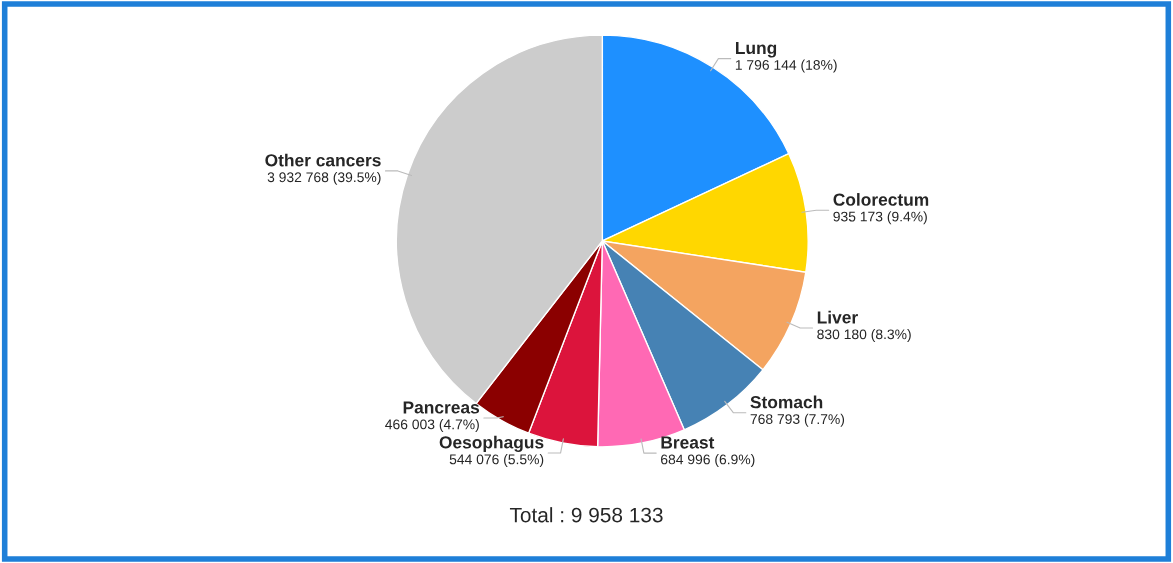  I want to click on data-label: 544 076 (5.5%), so click(496, 461).